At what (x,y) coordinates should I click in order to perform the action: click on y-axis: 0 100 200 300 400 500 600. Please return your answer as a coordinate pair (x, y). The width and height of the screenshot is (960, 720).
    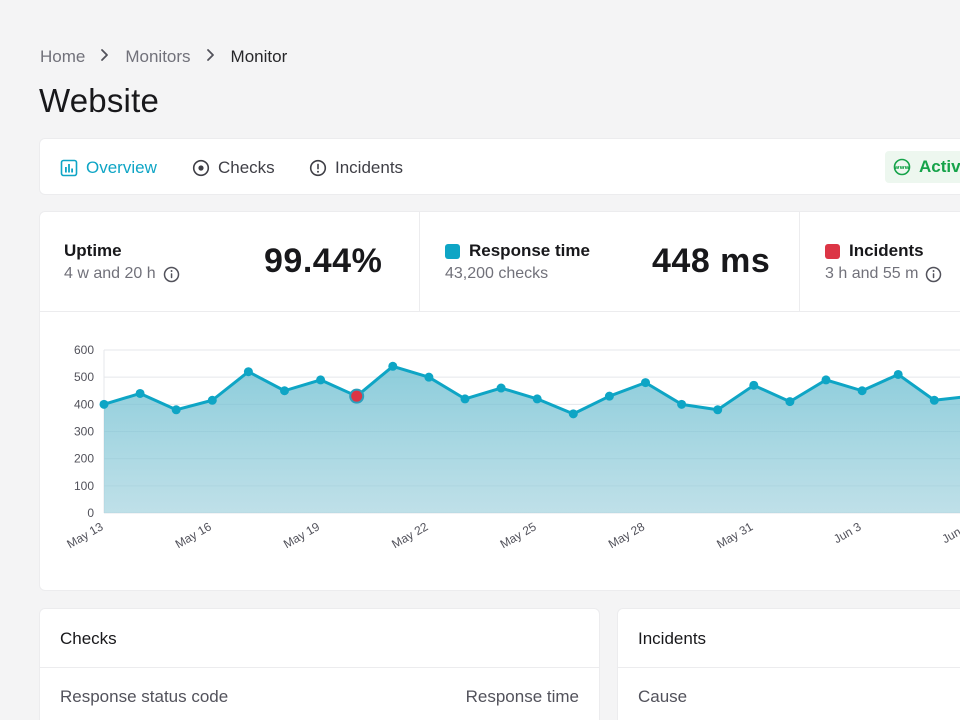
    Looking at the image, I should click on (84, 431).